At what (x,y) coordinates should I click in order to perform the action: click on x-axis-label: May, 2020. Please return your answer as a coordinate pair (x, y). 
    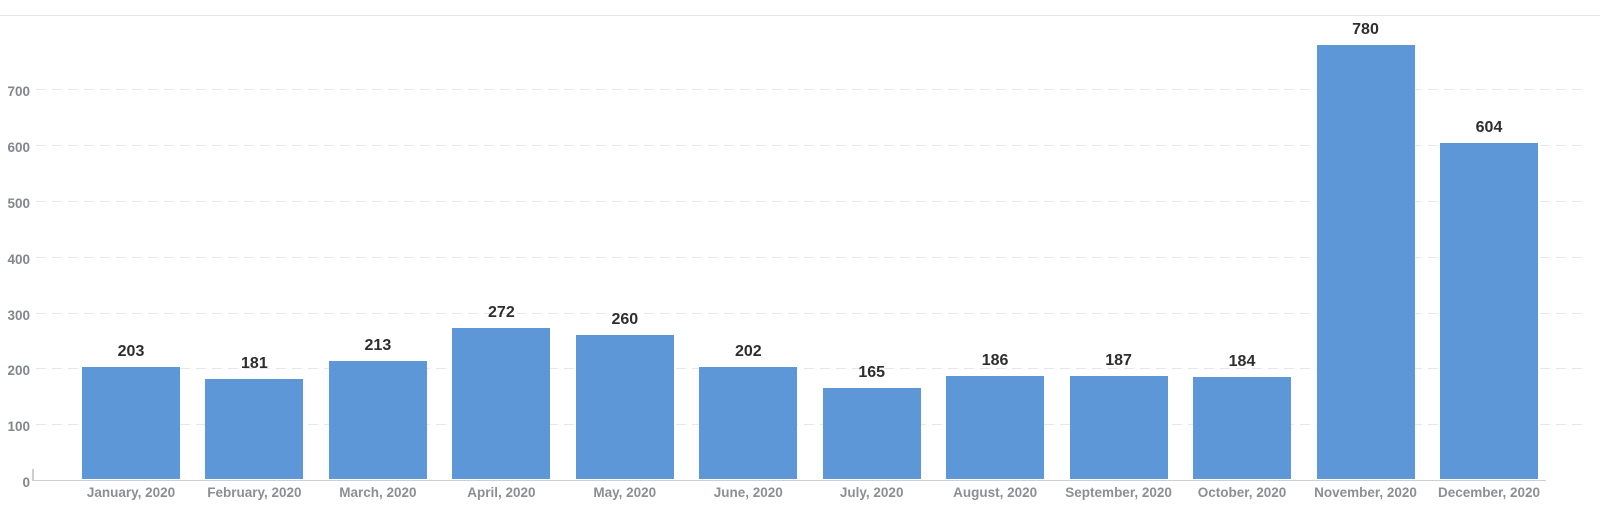
    Looking at the image, I should click on (625, 492).